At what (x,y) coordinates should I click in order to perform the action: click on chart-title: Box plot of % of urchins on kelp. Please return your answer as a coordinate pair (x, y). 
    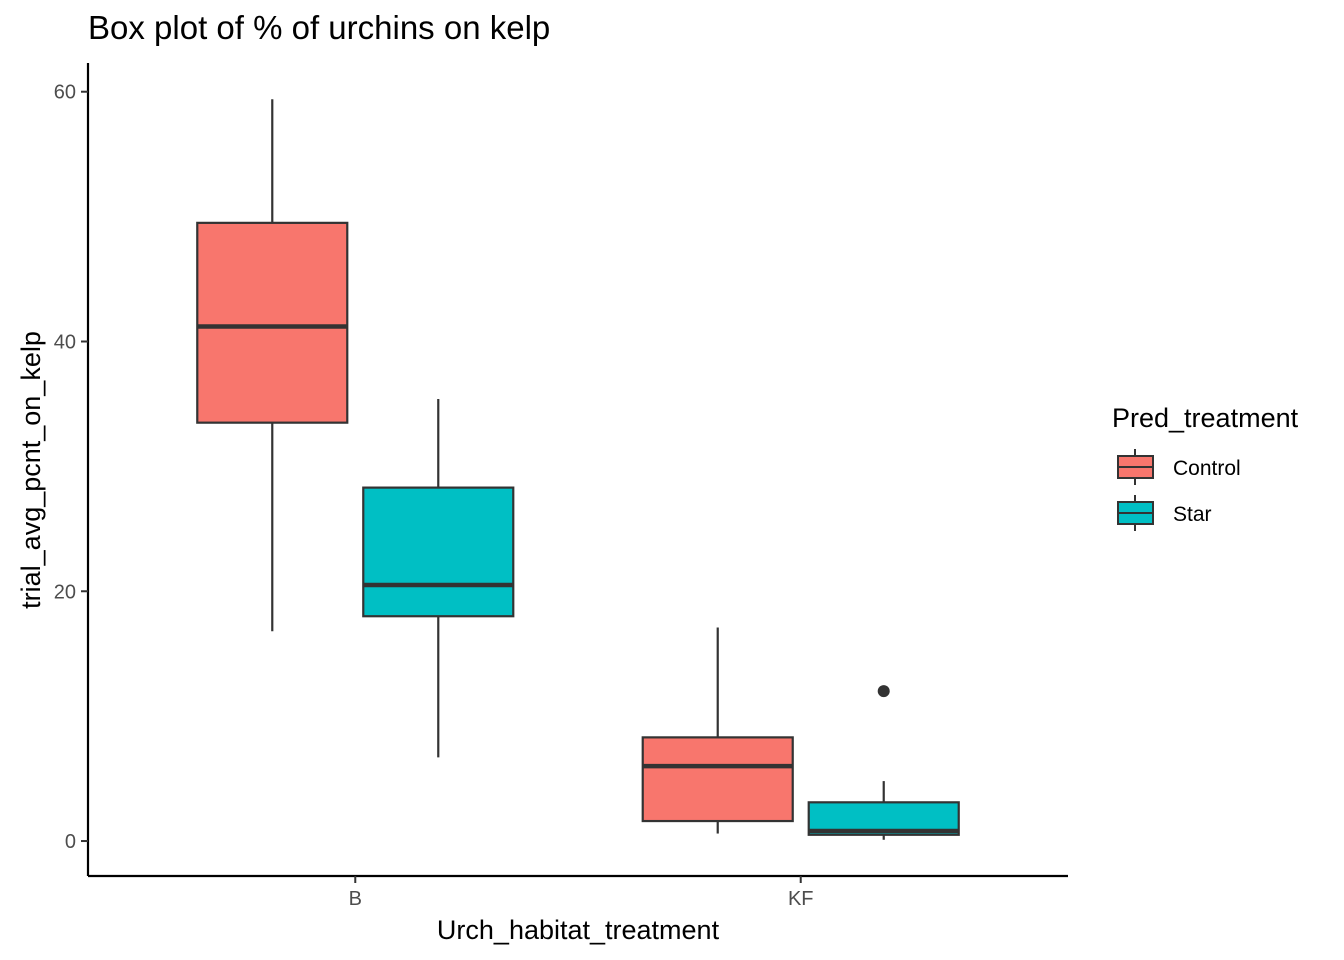
    Looking at the image, I should click on (319, 27).